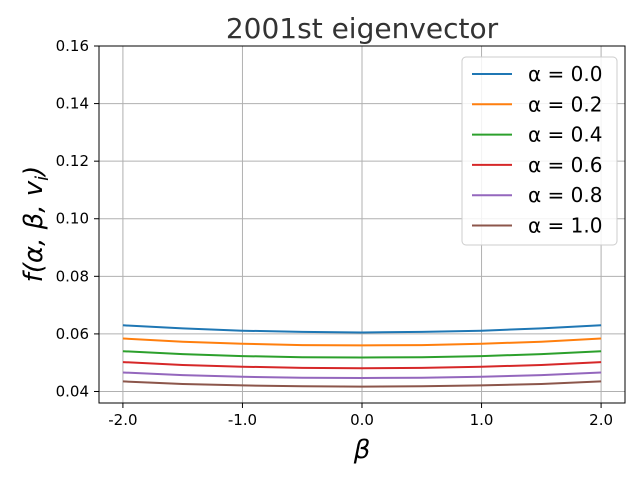  Describe the element at coordinates (72, 104) in the screenshot. I see `y-tick-label: 0.14` at that location.